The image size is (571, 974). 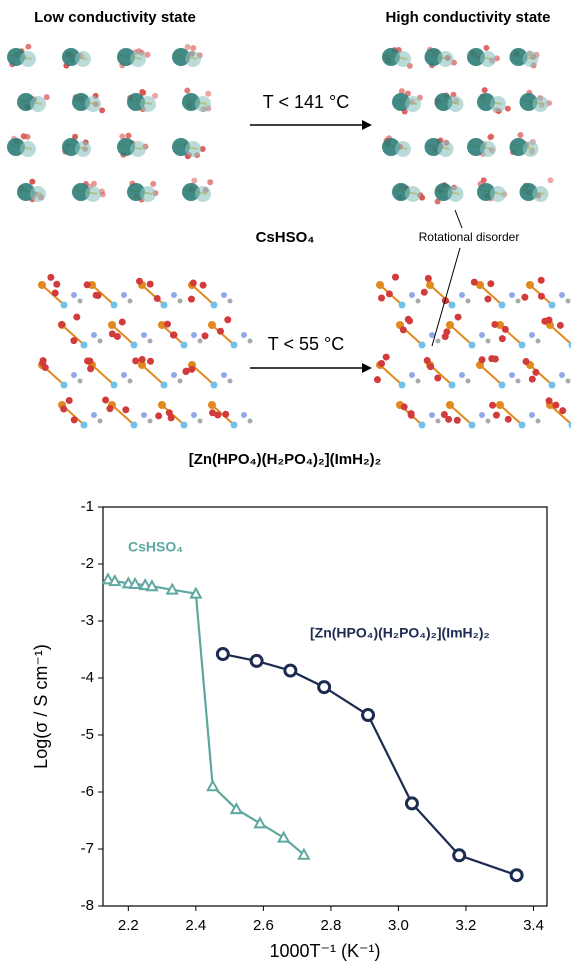 I want to click on x-tick-label: 2.4, so click(x=195, y=925).